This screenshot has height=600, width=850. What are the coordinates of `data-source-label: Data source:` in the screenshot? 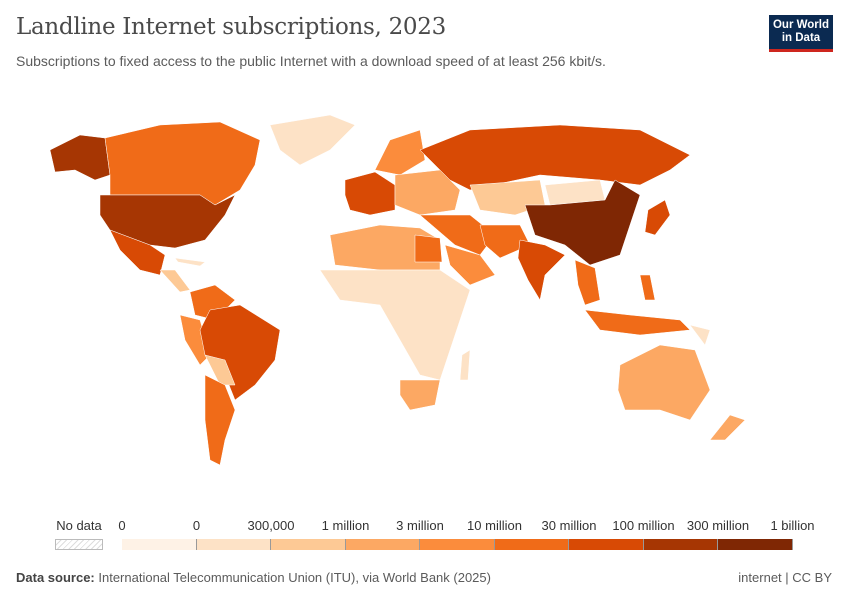 It's located at (55, 577).